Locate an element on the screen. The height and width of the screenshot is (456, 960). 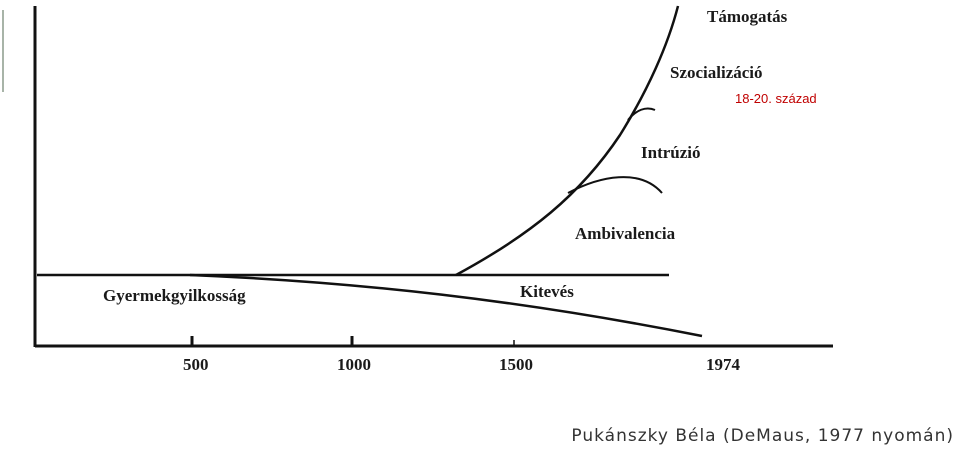
rising-curve is located at coordinates (567, 141).